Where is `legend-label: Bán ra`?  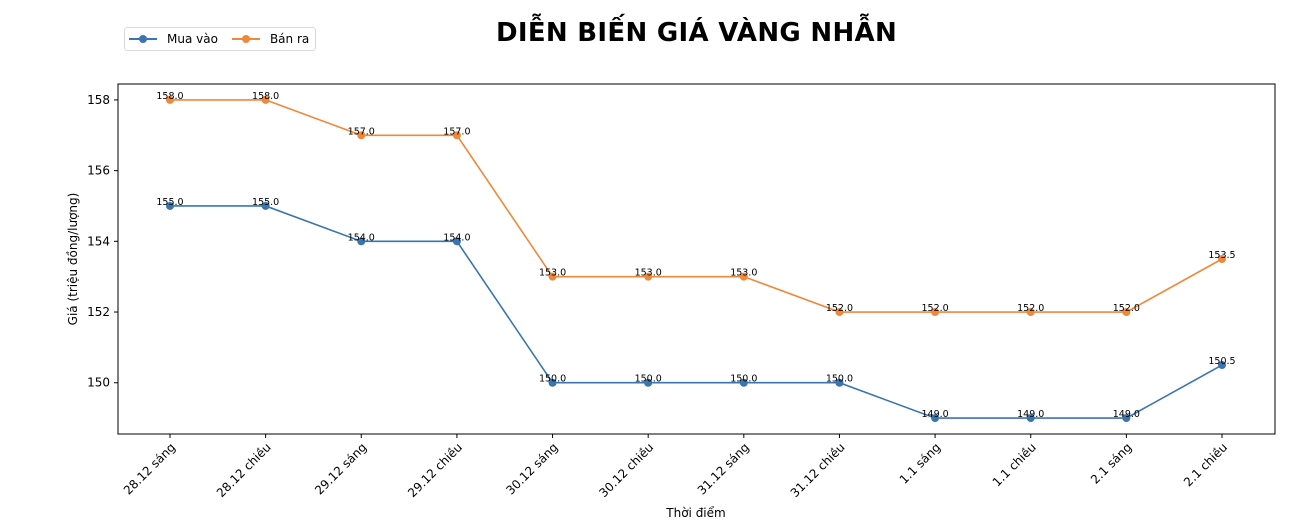
legend-label: Bán ra is located at coordinates (289, 39).